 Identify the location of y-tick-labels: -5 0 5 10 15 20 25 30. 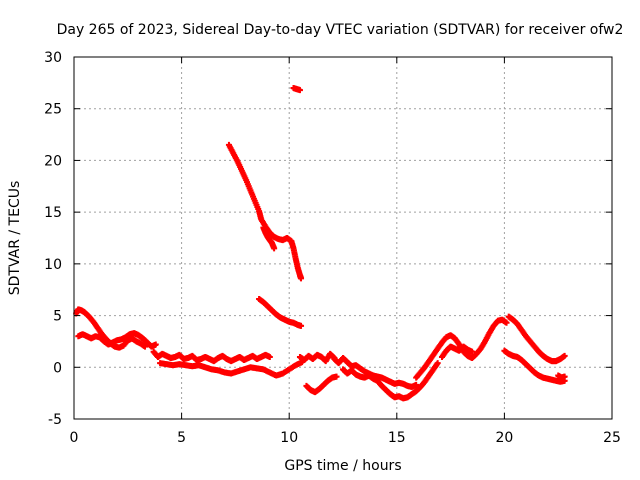
(53, 239).